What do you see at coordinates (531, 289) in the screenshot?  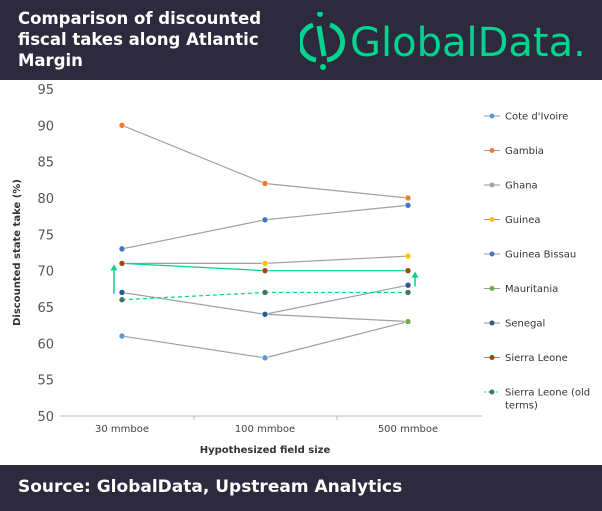 I see `legend-label: Mauritania` at bounding box center [531, 289].